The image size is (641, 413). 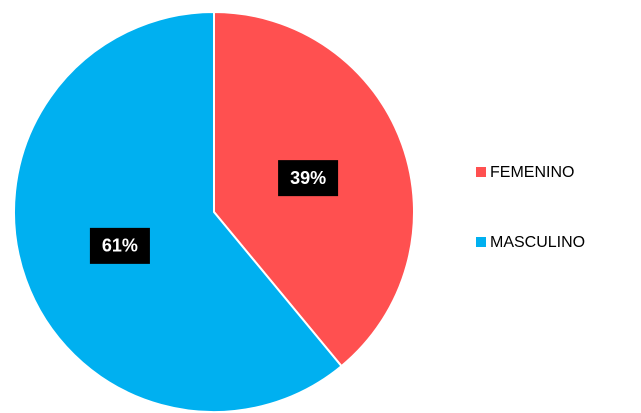 I want to click on data-label: 39%, so click(x=308, y=178).